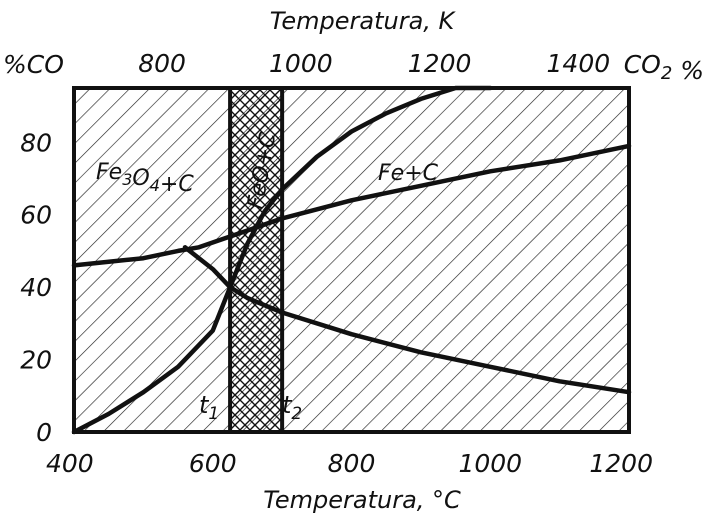 The image size is (708, 521). Describe the element at coordinates (145, 178) in the screenshot. I see `region-label-fe3o4: Fe3O4+C` at that location.